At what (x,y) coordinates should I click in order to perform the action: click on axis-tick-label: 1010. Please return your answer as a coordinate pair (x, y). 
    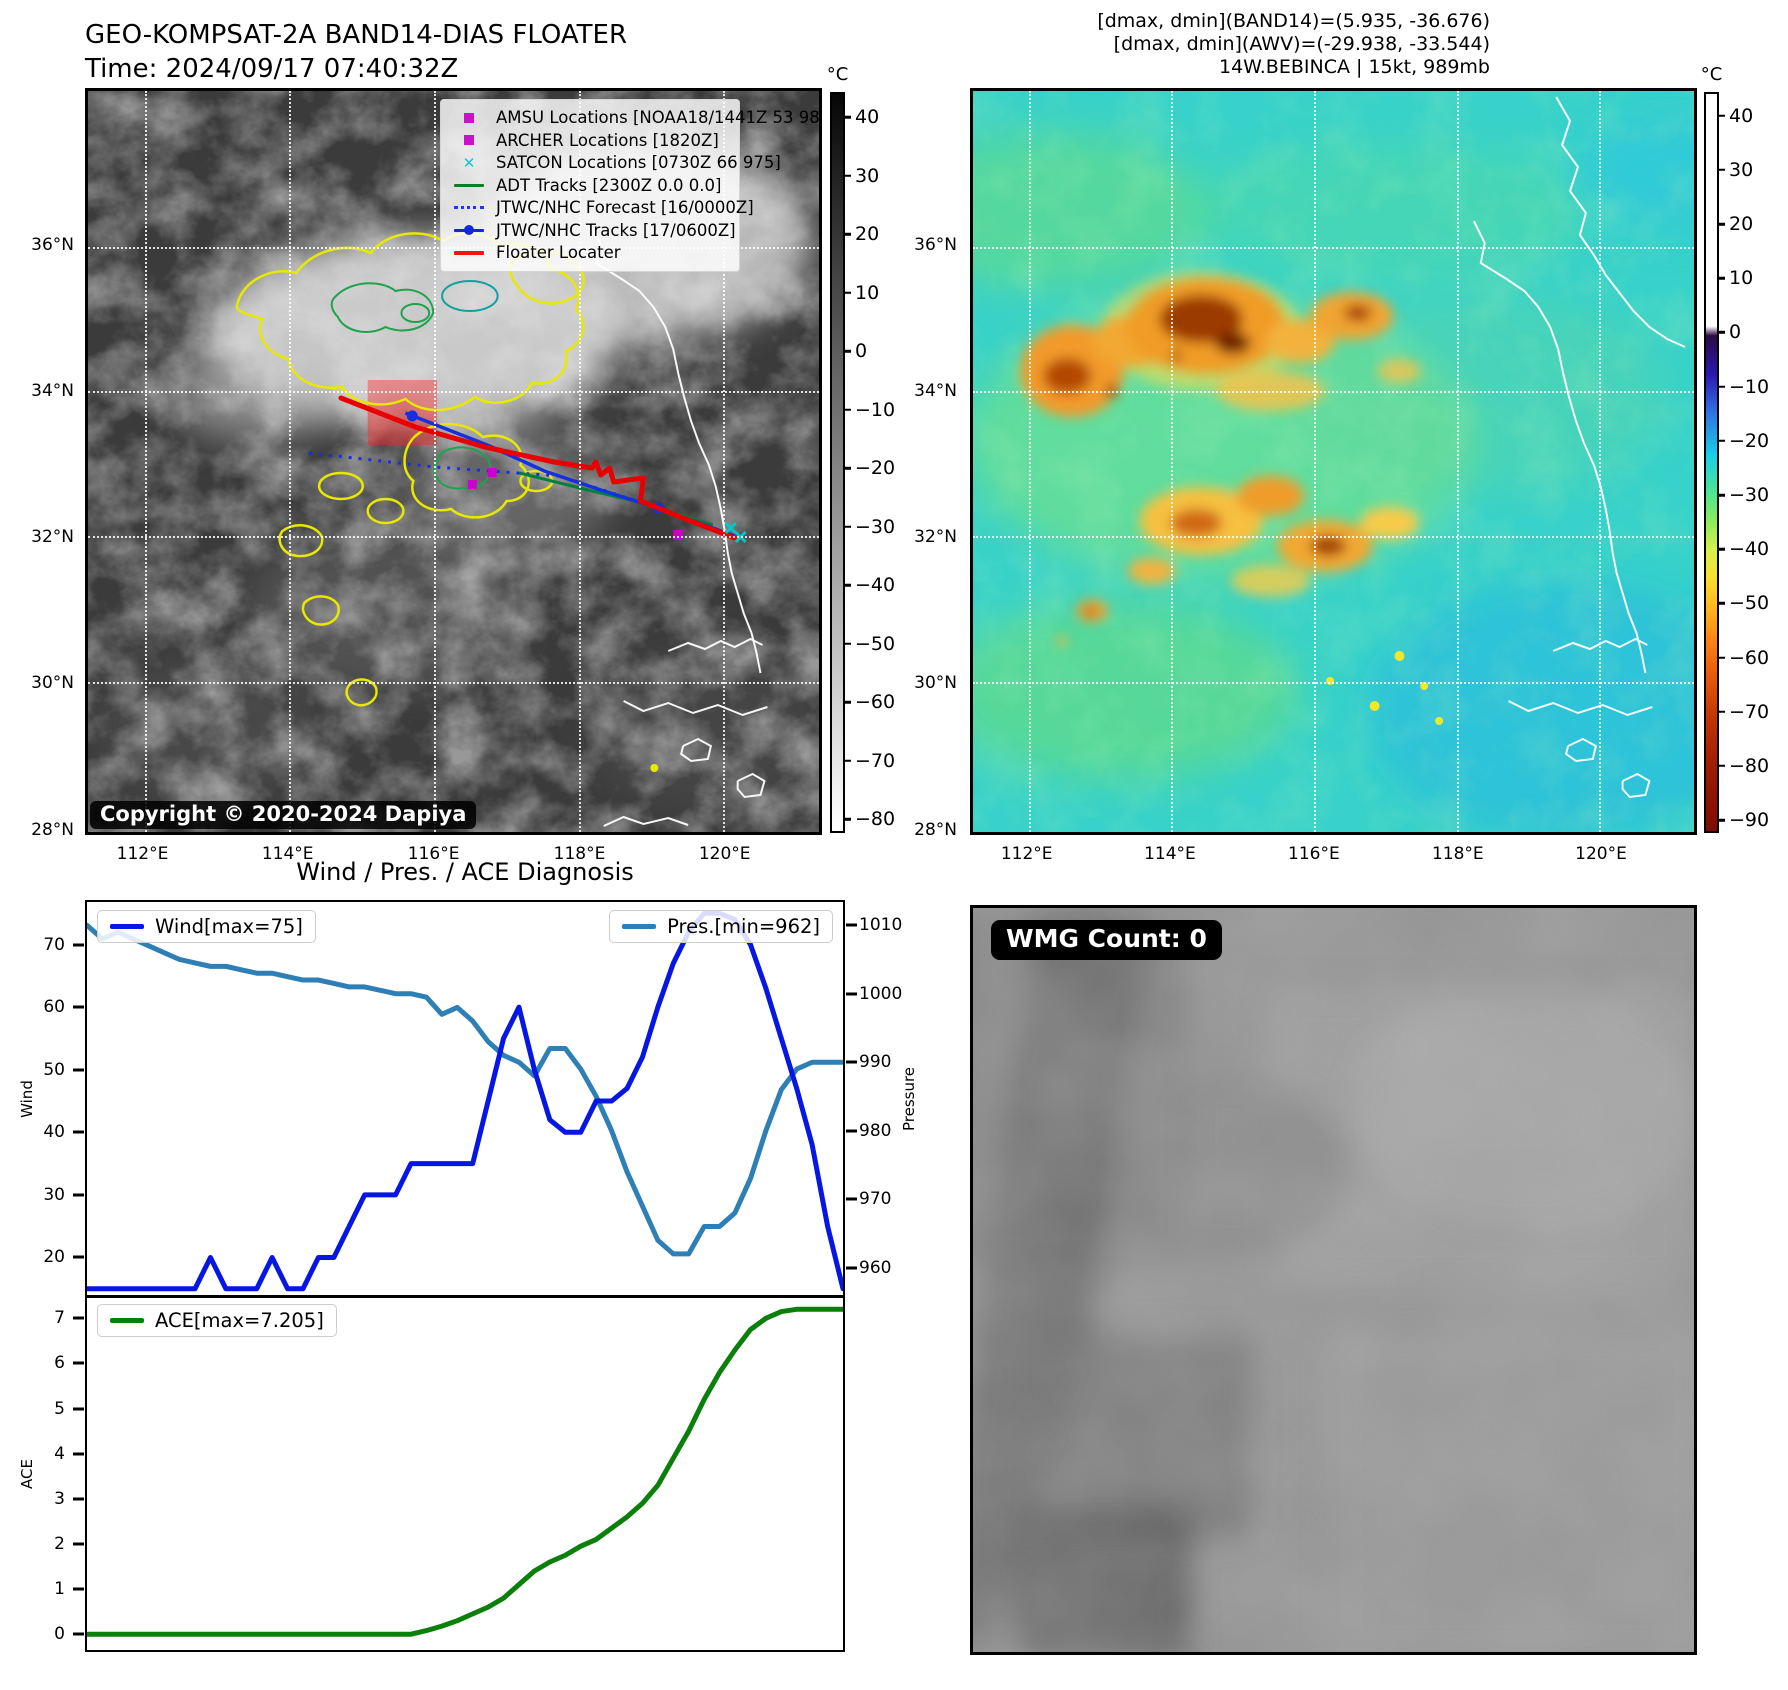
    Looking at the image, I should click on (881, 925).